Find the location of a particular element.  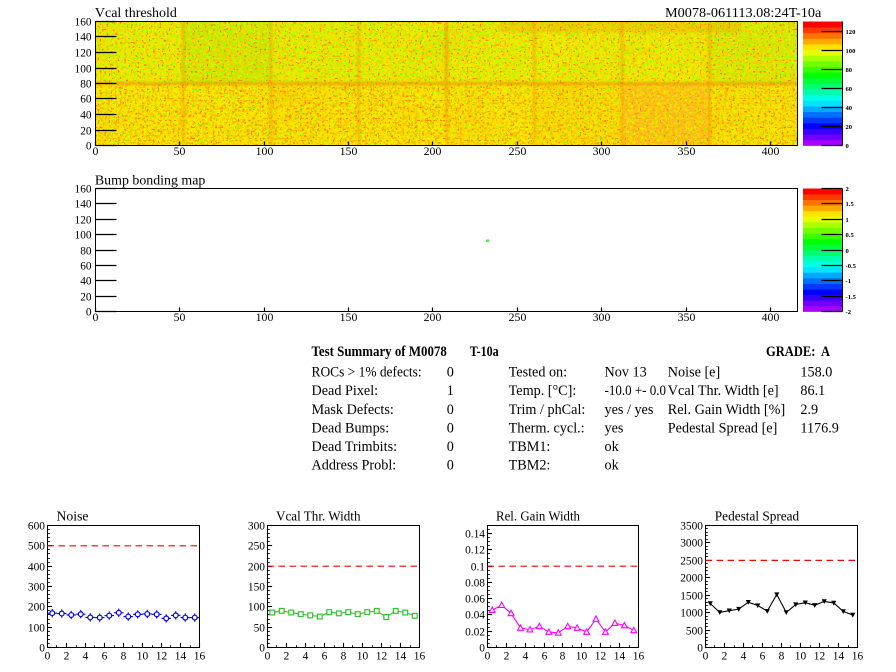

svg-text: Rel. Gain Width is located at coordinates (538, 515).